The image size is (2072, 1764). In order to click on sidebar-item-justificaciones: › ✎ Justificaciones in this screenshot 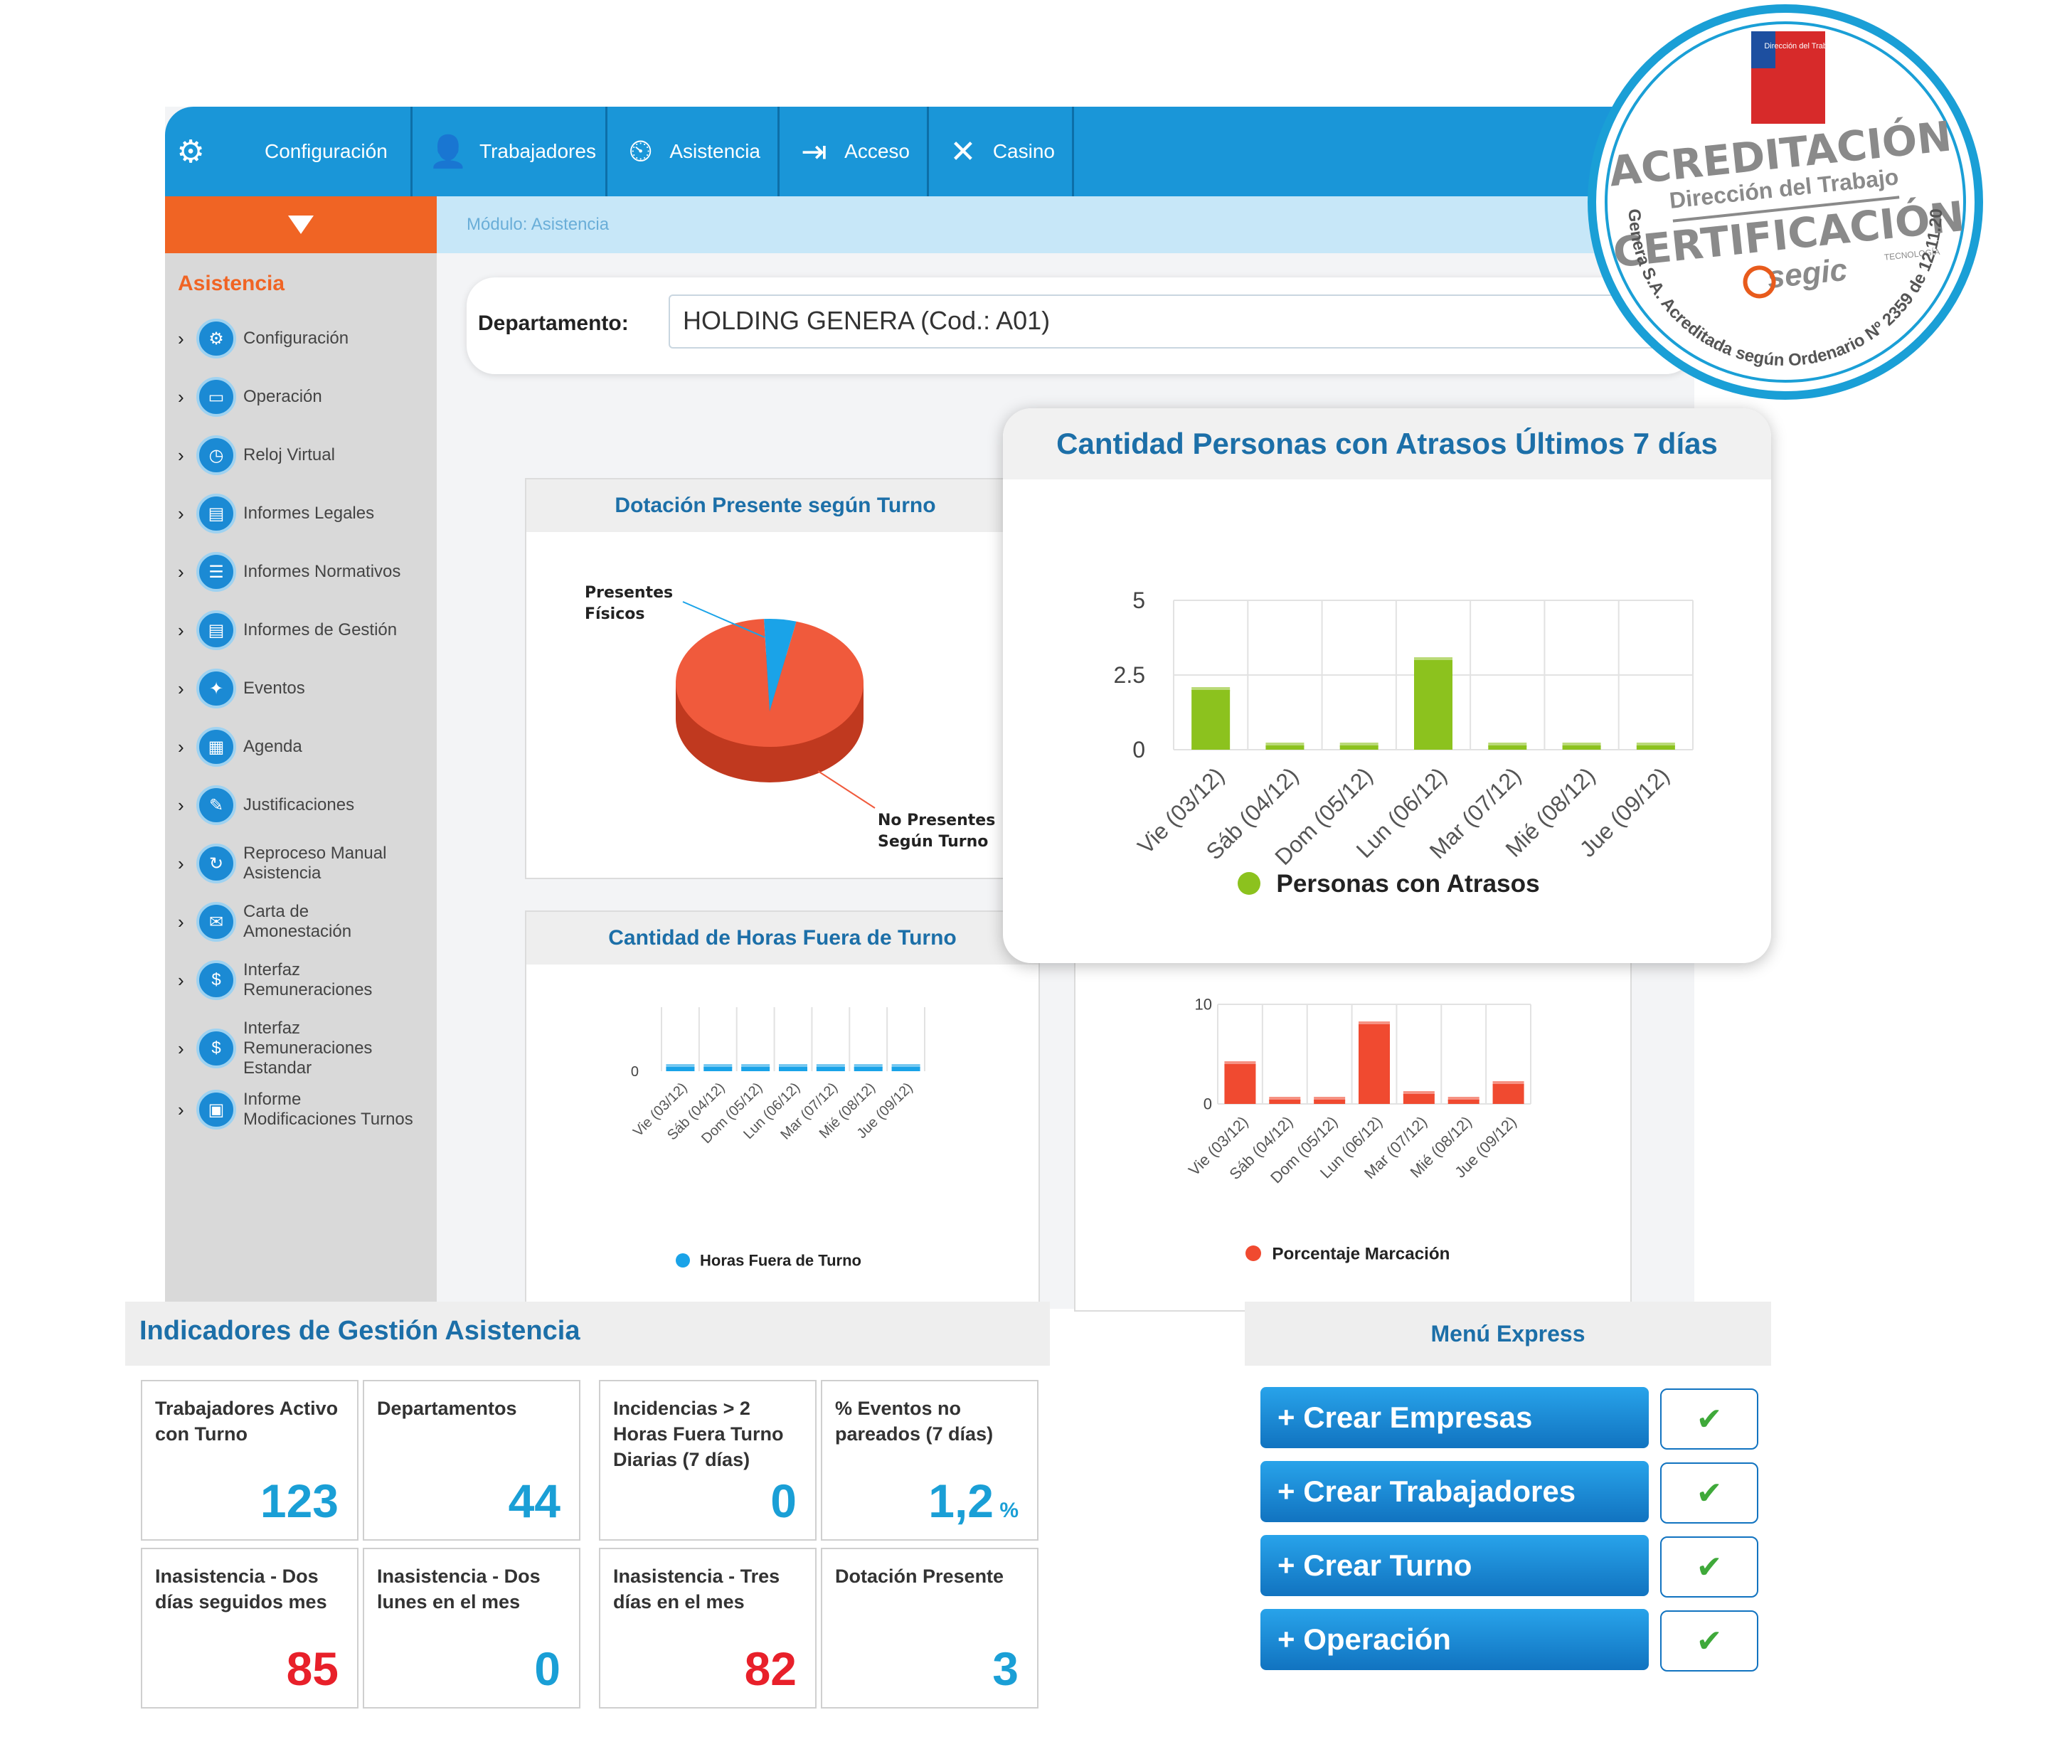, I will do `click(296, 805)`.